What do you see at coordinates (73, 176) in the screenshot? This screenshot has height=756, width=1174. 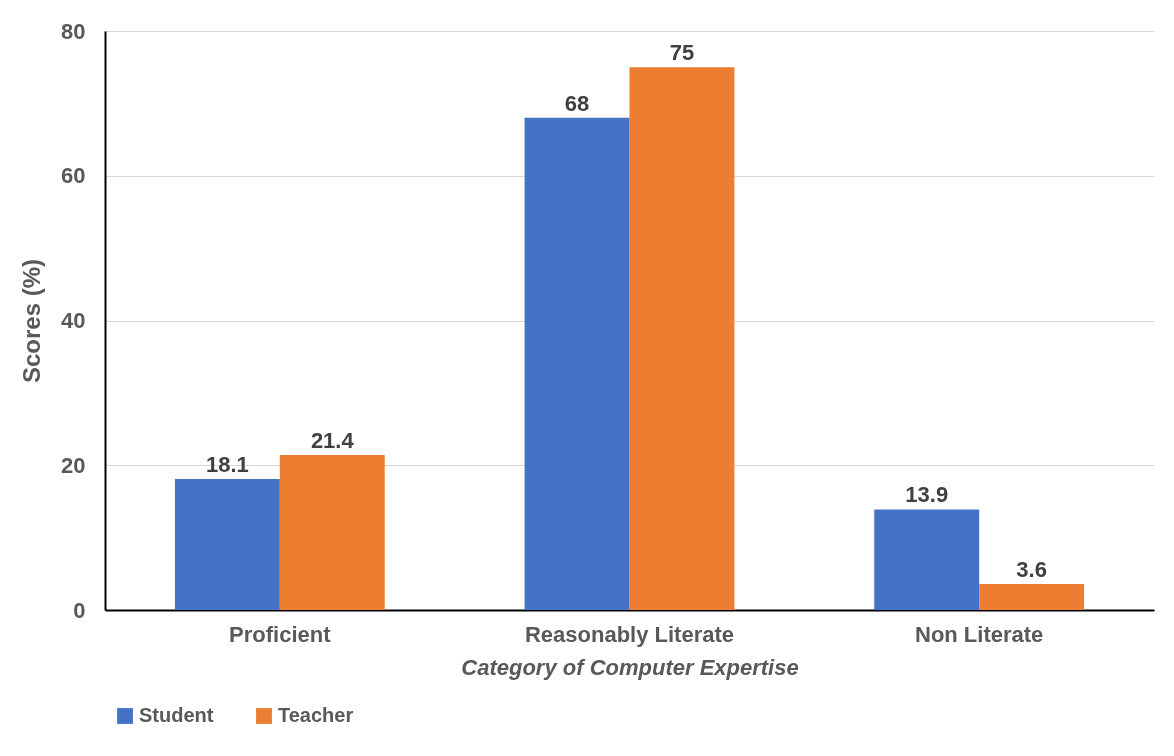 I see `y-tick-label: 60` at bounding box center [73, 176].